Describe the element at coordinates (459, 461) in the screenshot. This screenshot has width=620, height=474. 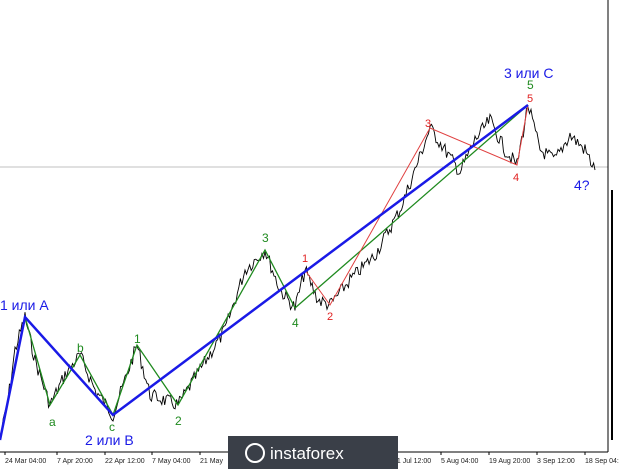
I see `x-tick-label: 5 Aug 04:00` at that location.